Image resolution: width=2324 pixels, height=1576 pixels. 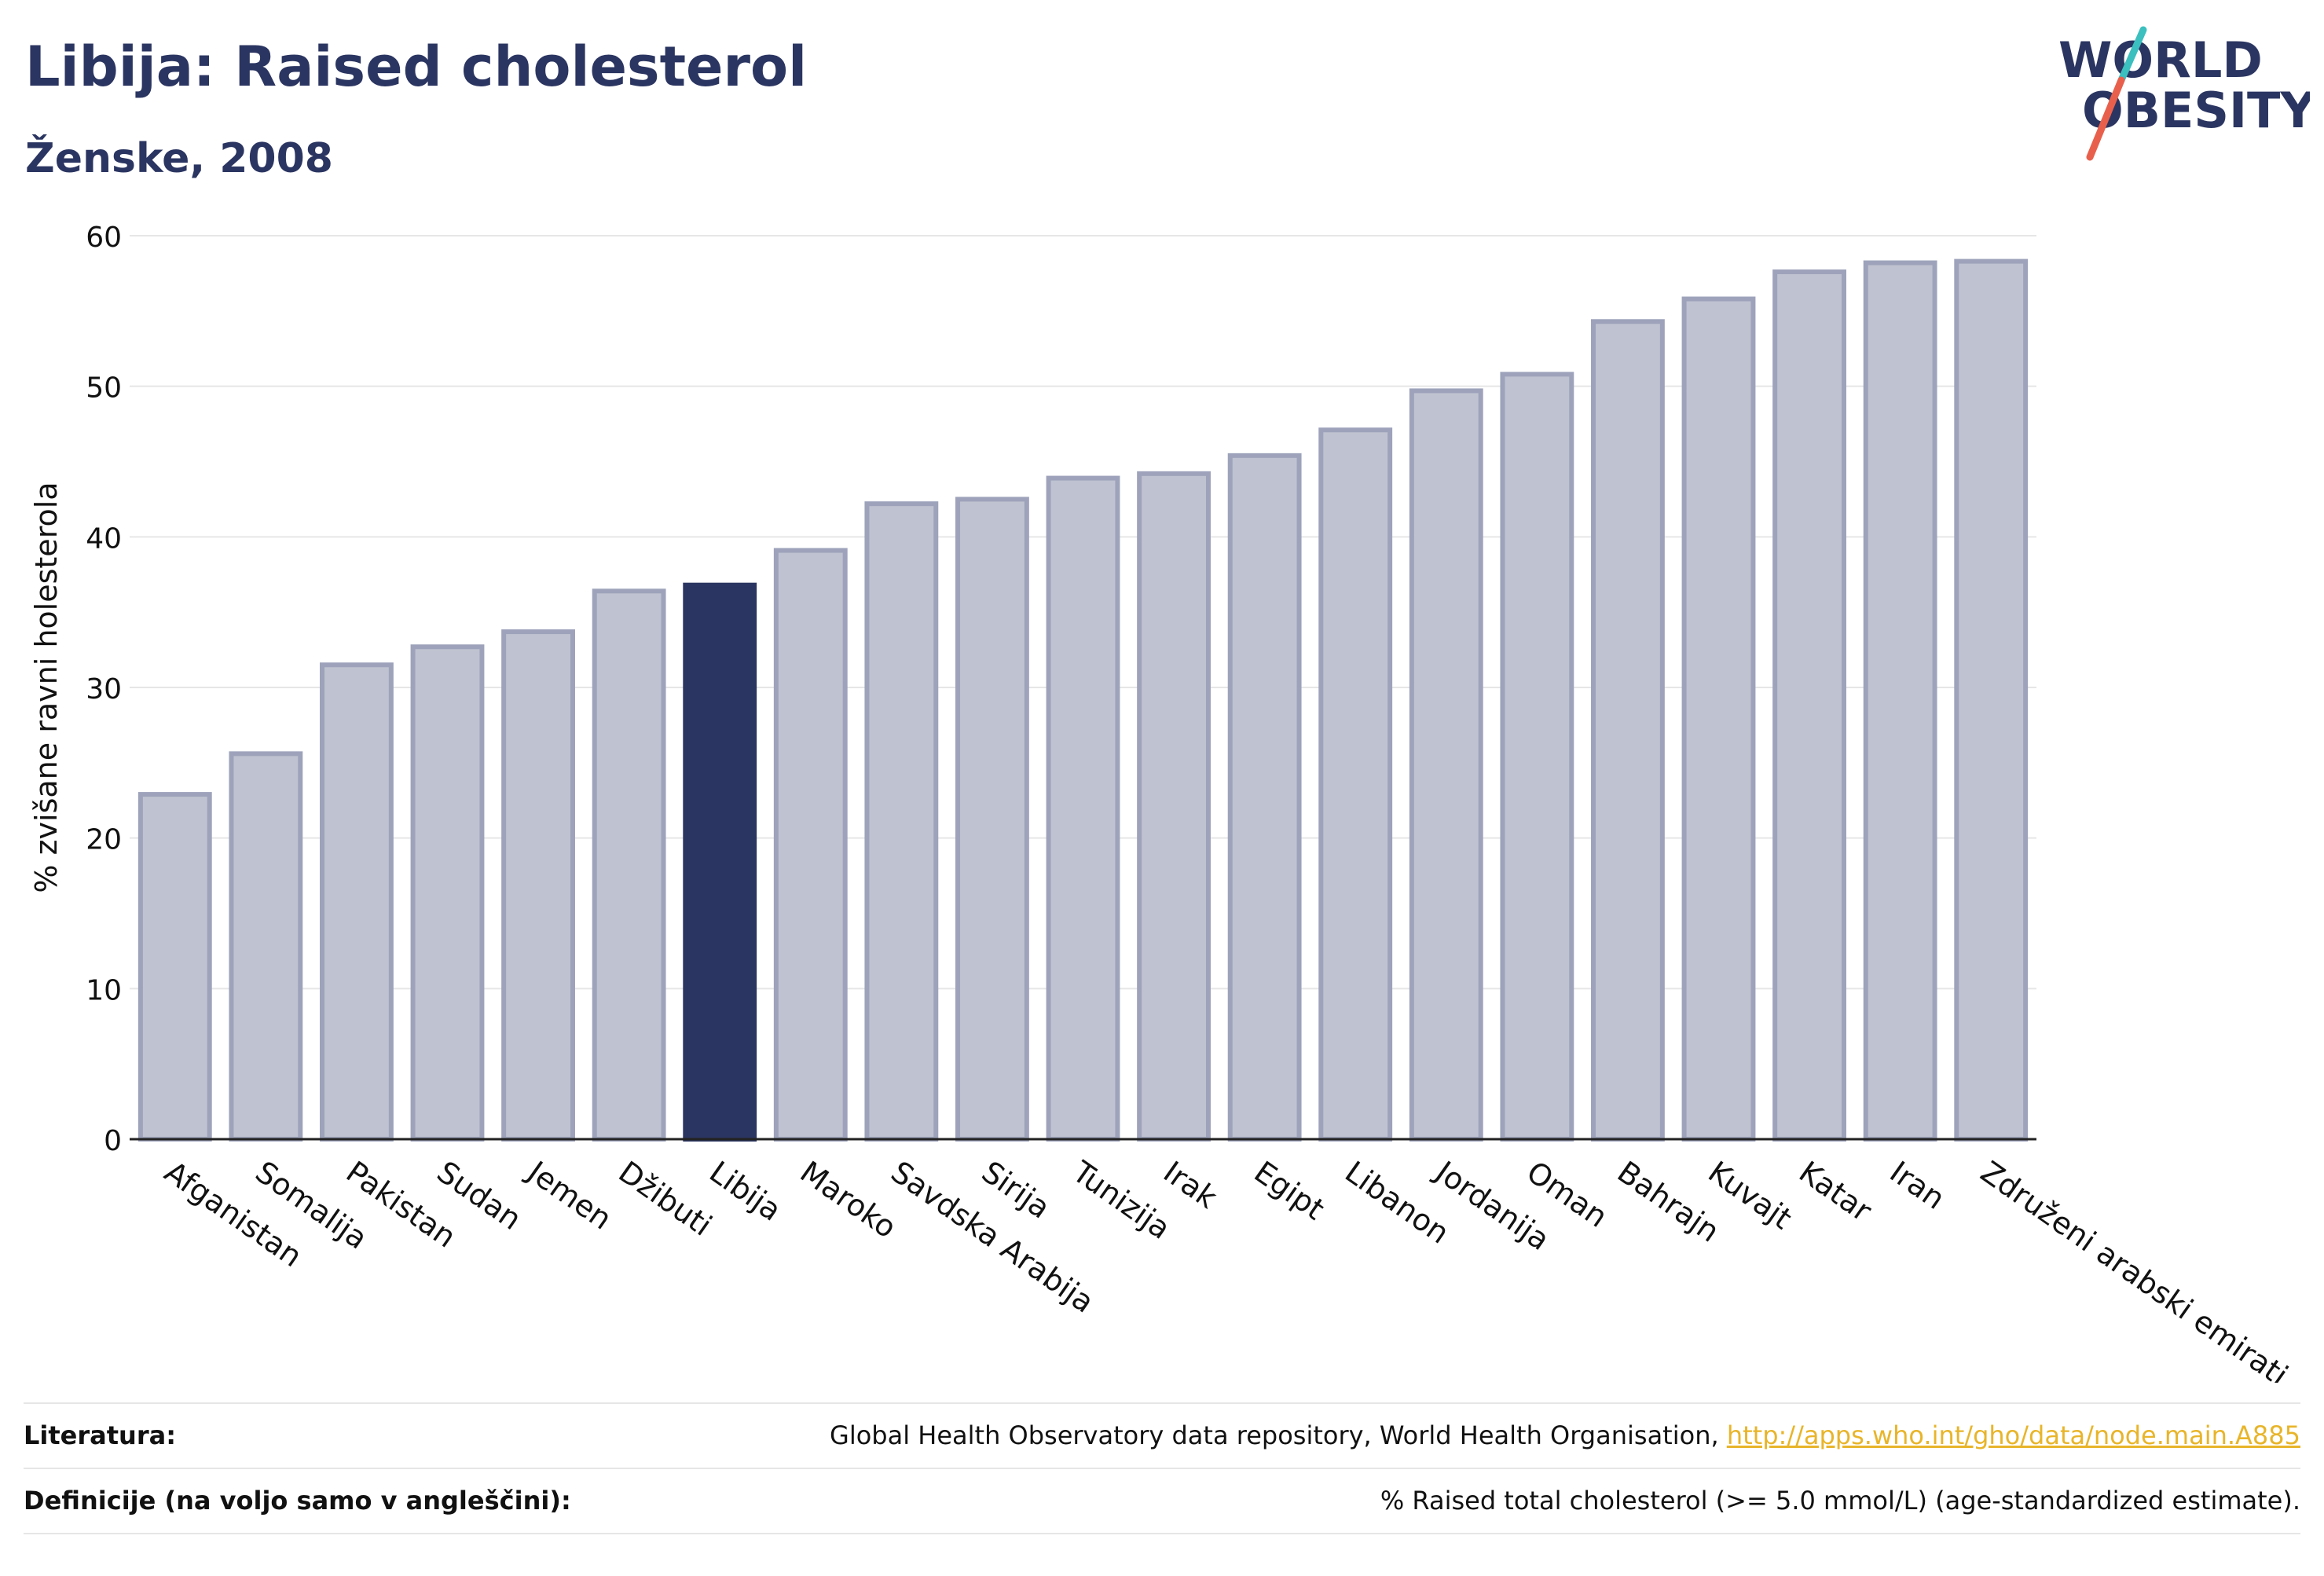 I want to click on y-tick-label: 30, so click(x=104, y=689).